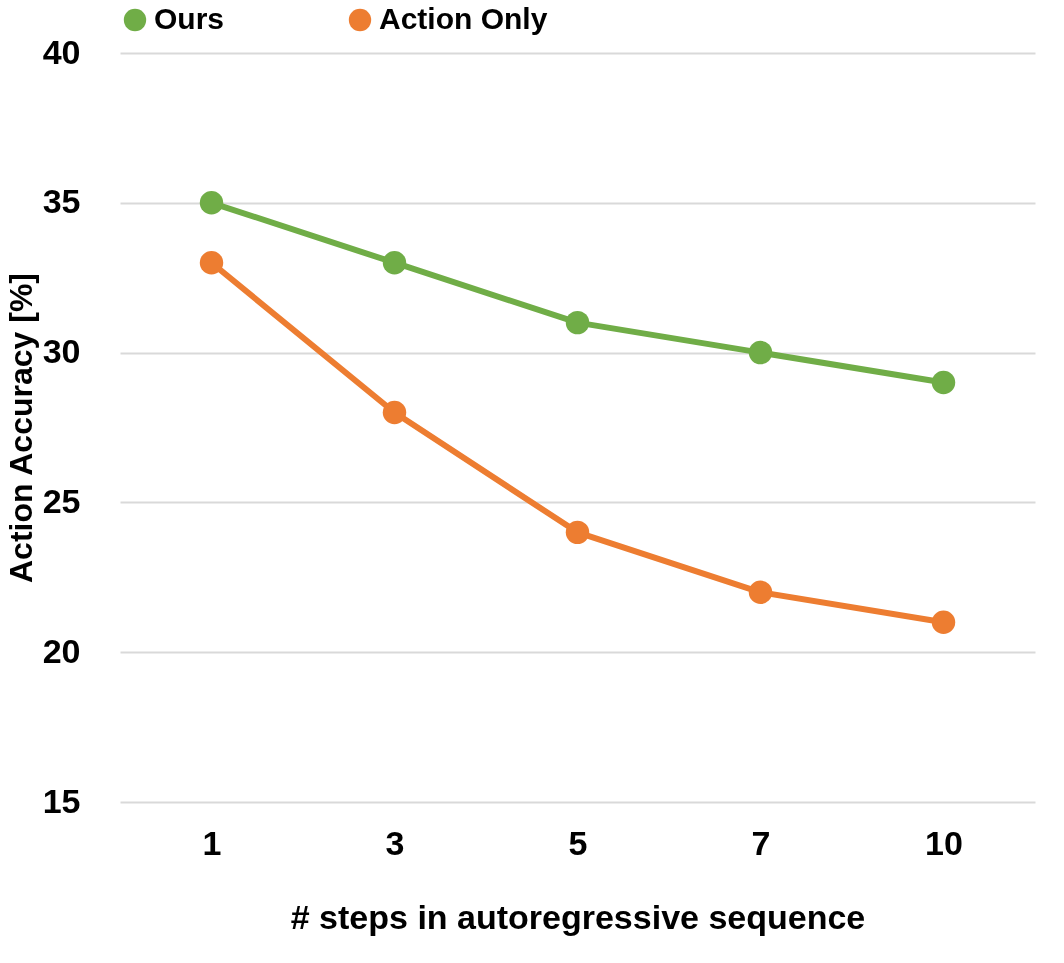 This screenshot has height=963, width=1064. What do you see at coordinates (212, 842) in the screenshot?
I see `x-tick-label: 1` at bounding box center [212, 842].